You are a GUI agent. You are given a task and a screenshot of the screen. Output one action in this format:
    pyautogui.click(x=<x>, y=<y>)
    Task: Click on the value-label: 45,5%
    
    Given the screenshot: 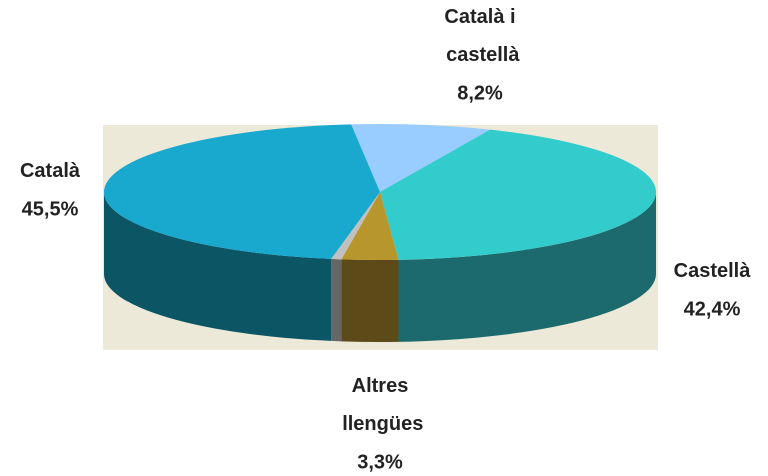 What is the action you would take?
    pyautogui.click(x=50, y=209)
    